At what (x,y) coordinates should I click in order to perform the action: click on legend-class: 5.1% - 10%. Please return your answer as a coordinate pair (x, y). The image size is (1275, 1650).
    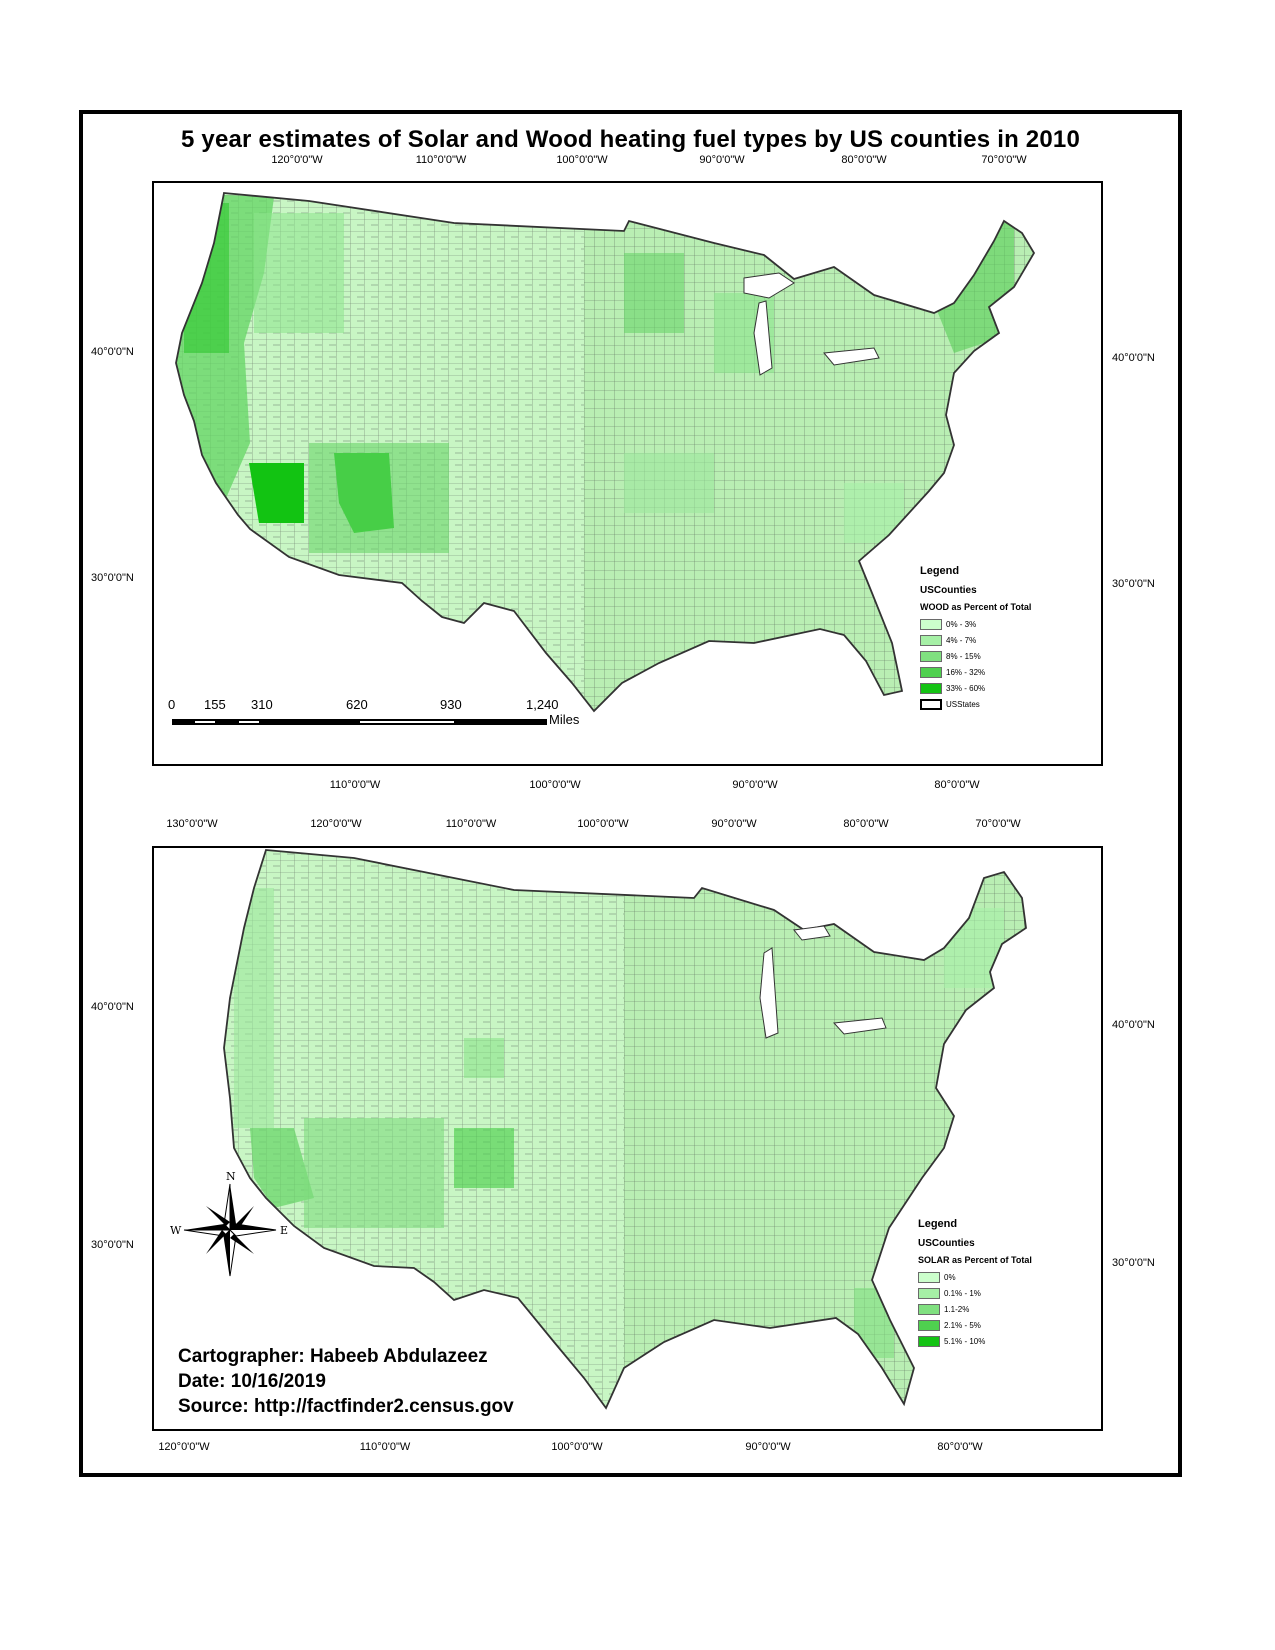
    Looking at the image, I should click on (998, 1341).